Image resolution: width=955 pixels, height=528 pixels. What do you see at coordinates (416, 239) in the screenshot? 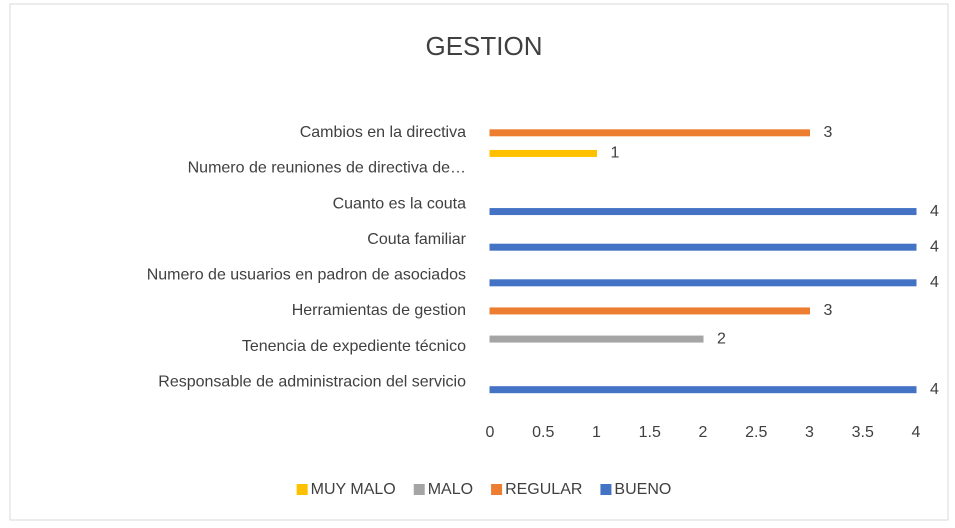
I see `y-tick-label: Couta familiar` at bounding box center [416, 239].